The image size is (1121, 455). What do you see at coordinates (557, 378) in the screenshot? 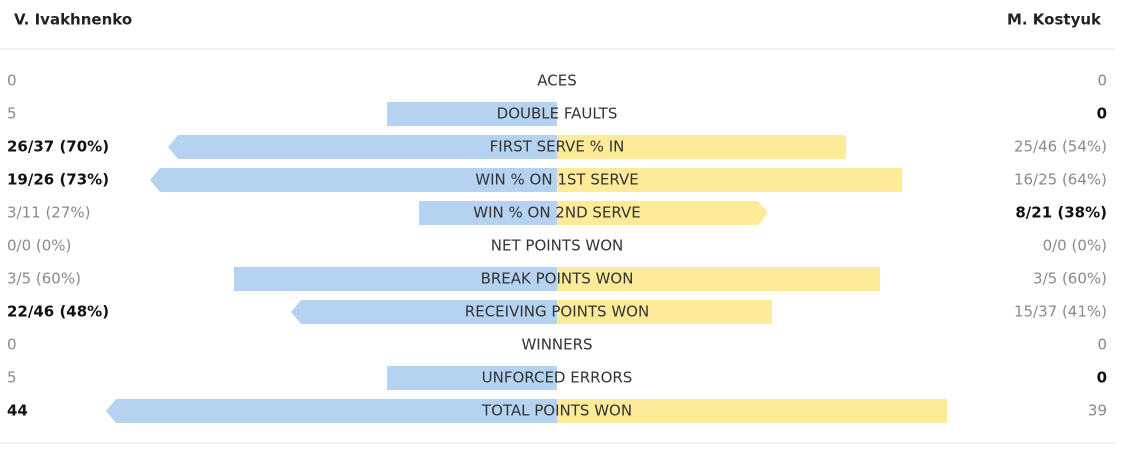
I see `stat-label: UNFORCED ERRORS` at bounding box center [557, 378].